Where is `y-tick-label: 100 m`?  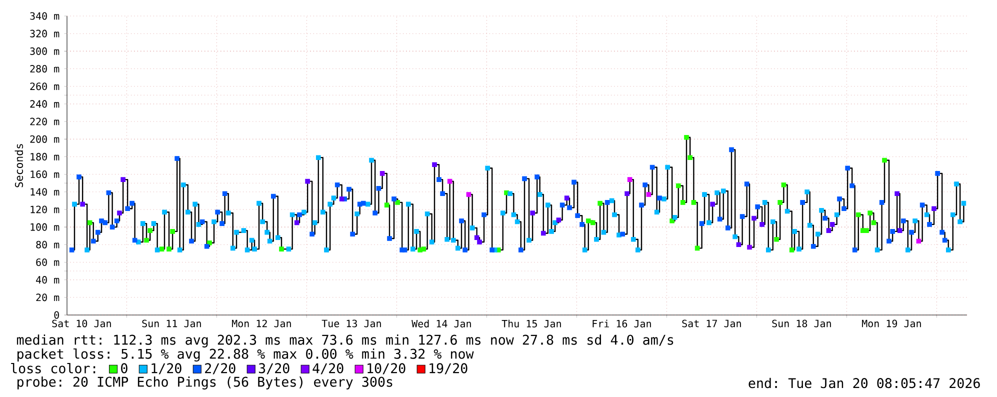 y-tick-label: 100 m is located at coordinates (45, 227).